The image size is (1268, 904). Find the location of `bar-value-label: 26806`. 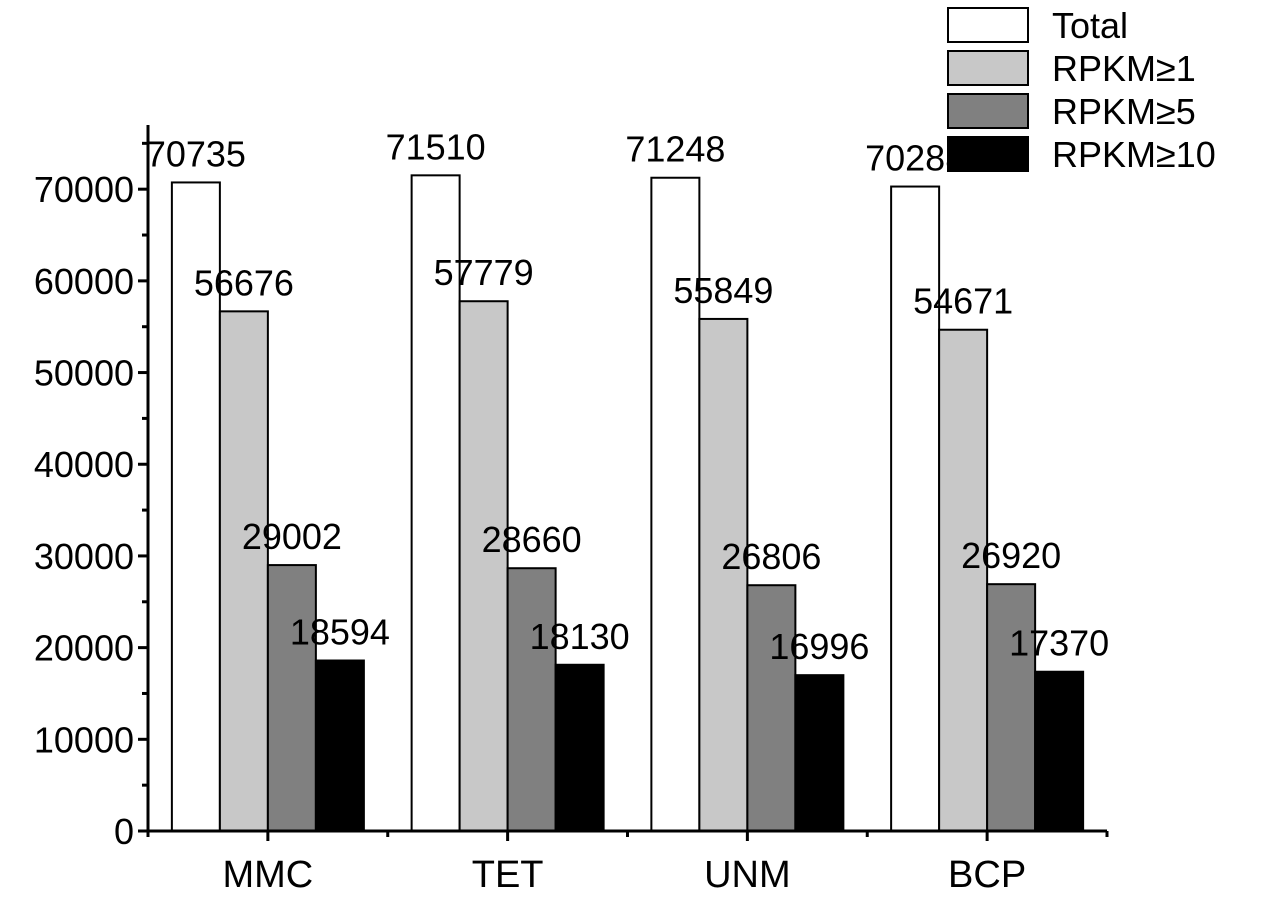

bar-value-label: 26806 is located at coordinates (771, 556).